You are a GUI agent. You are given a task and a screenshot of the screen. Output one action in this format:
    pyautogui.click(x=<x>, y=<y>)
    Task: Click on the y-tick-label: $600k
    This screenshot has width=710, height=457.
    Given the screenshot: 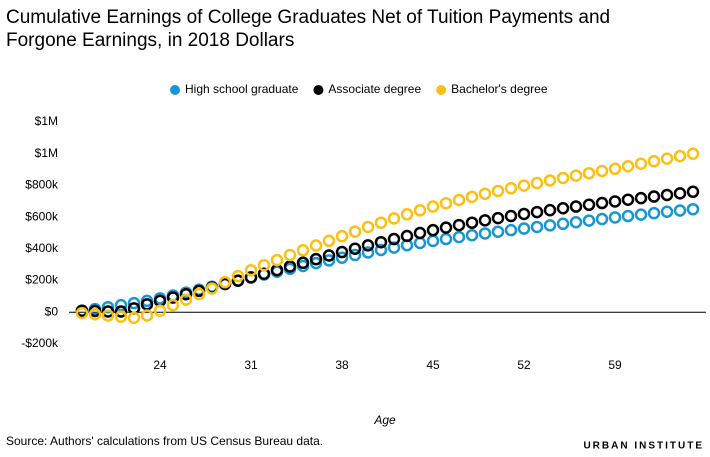 What is the action you would take?
    pyautogui.click(x=42, y=216)
    